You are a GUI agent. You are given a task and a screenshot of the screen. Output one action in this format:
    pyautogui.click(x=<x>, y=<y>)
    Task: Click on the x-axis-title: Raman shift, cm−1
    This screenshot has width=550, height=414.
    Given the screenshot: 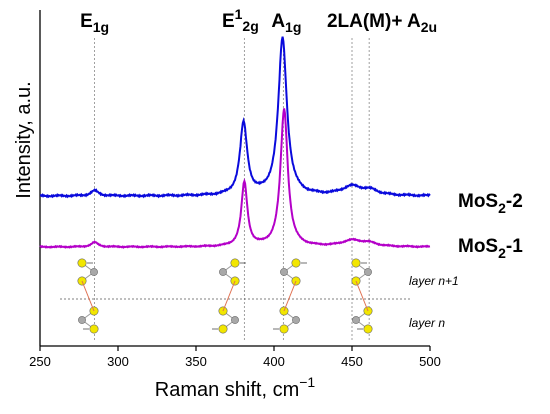 What is the action you would take?
    pyautogui.click(x=235, y=387)
    